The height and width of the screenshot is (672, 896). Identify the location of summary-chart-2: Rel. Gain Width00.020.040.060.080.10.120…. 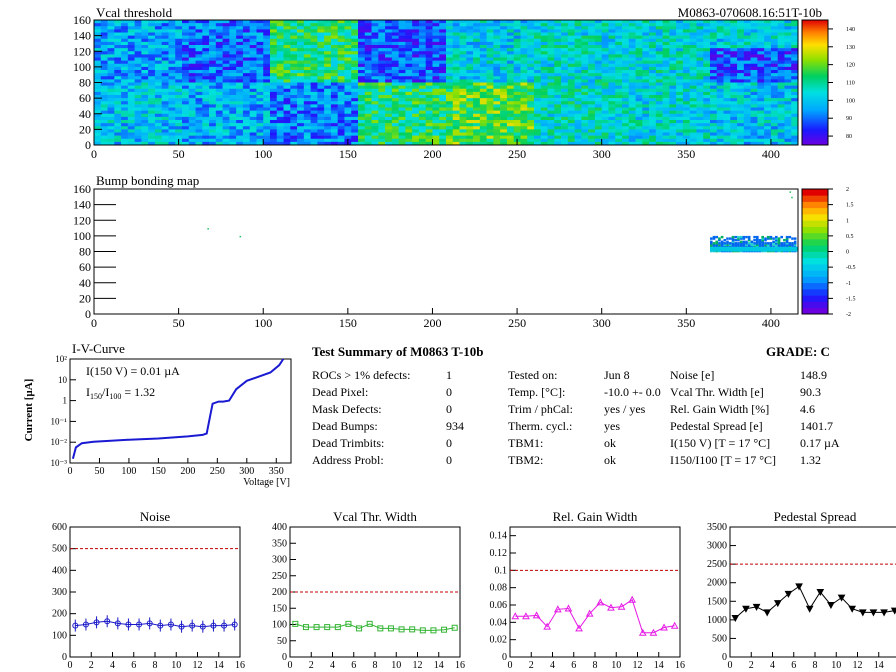
(588, 590).